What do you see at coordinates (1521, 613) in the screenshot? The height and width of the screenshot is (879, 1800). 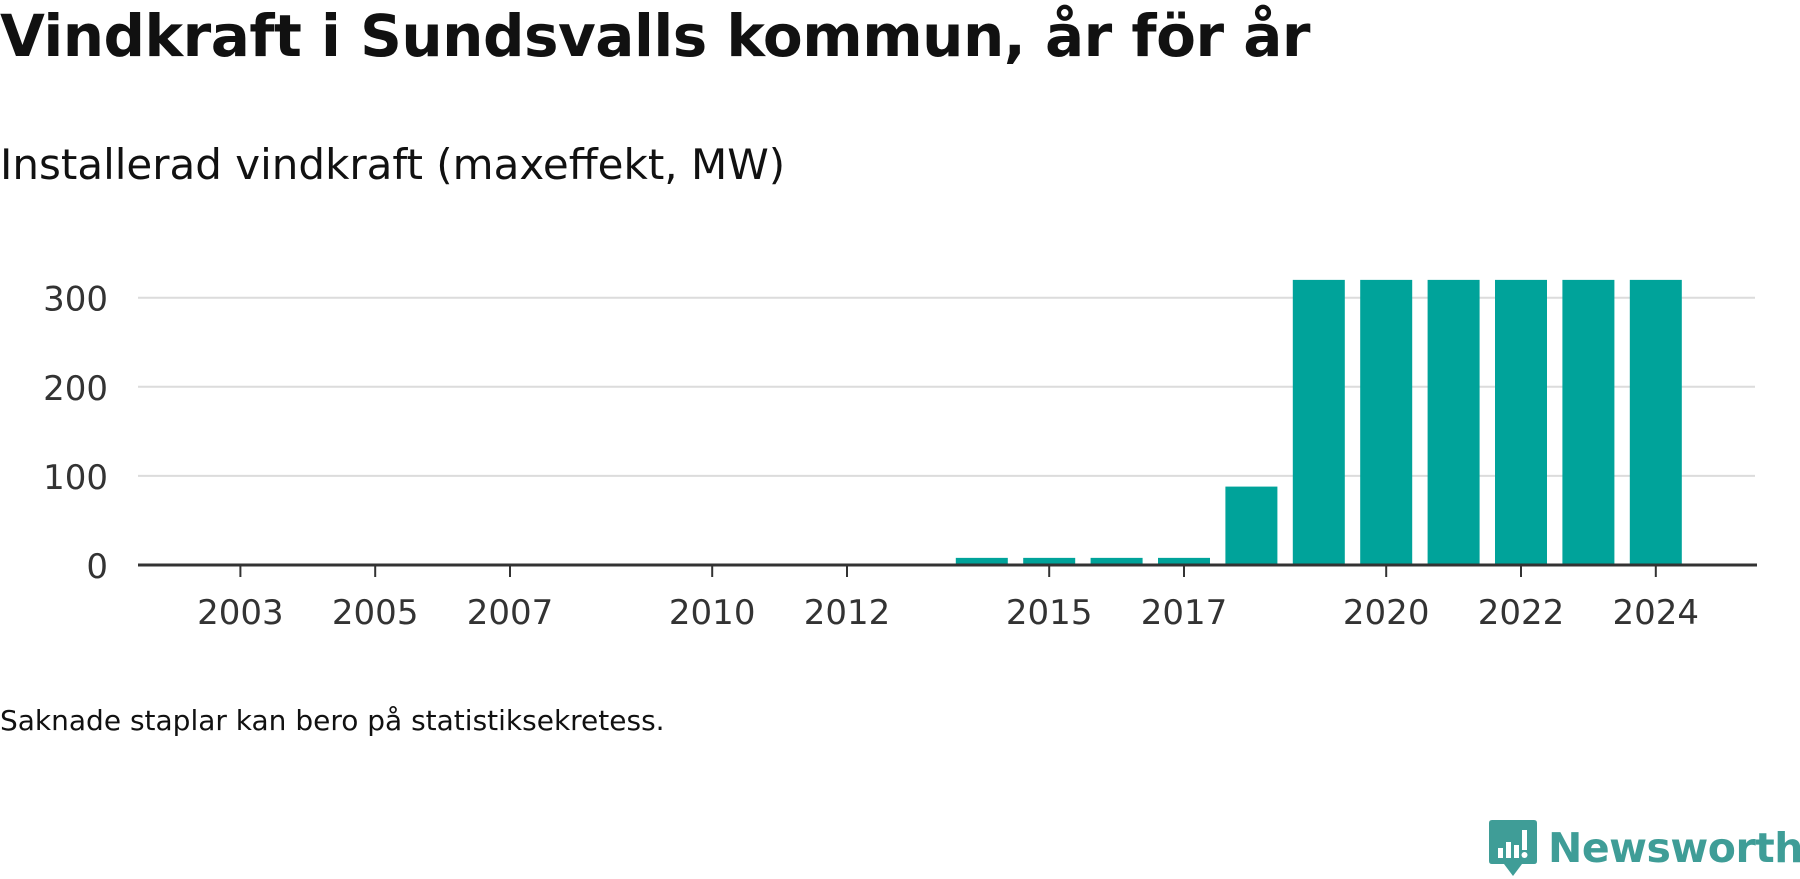 I see `x-tick-label: 2022` at bounding box center [1521, 613].